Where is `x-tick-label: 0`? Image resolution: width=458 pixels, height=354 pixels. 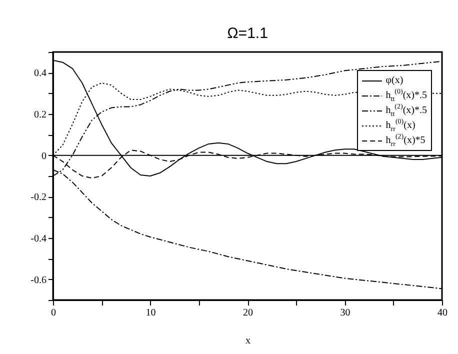
x-tick-label: 0 is located at coordinates (53, 313).